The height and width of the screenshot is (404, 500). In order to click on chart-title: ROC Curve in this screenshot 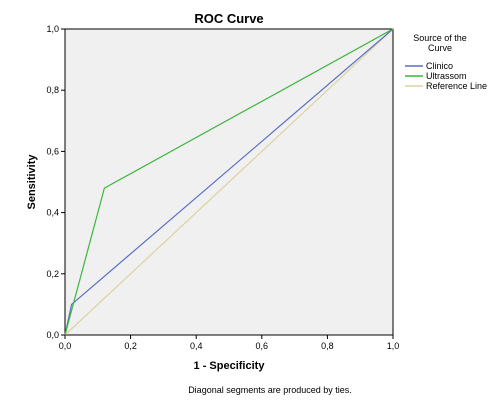, I will do `click(228, 18)`.